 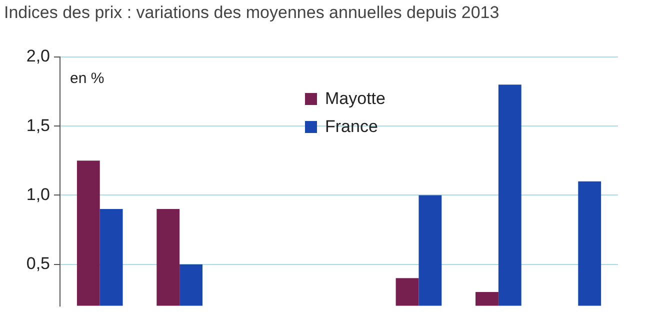 What do you see at coordinates (351, 127) in the screenshot?
I see `legend-label: France` at bounding box center [351, 127].